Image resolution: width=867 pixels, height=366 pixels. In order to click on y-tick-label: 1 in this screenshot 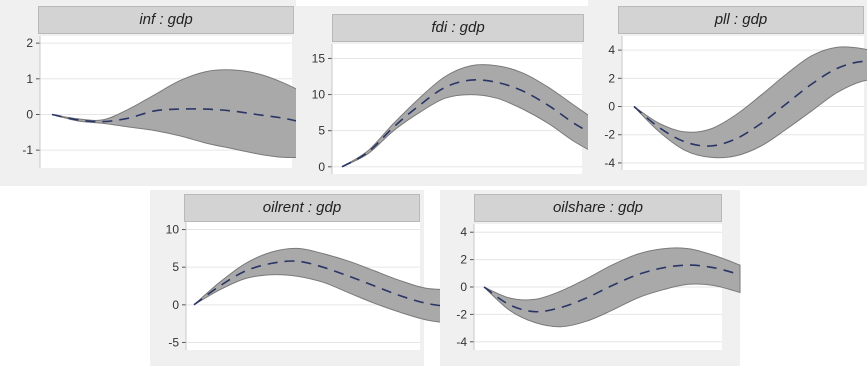, I will do `click(29, 79)`.